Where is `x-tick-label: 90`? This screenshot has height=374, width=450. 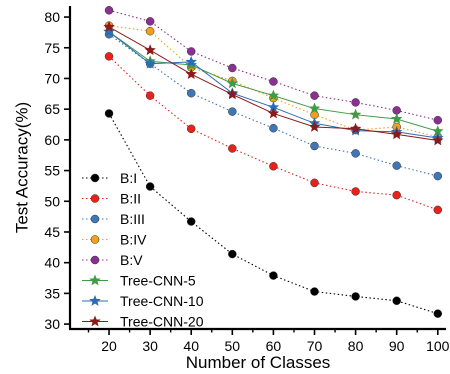
x-tick-label: 90 is located at coordinates (397, 346).